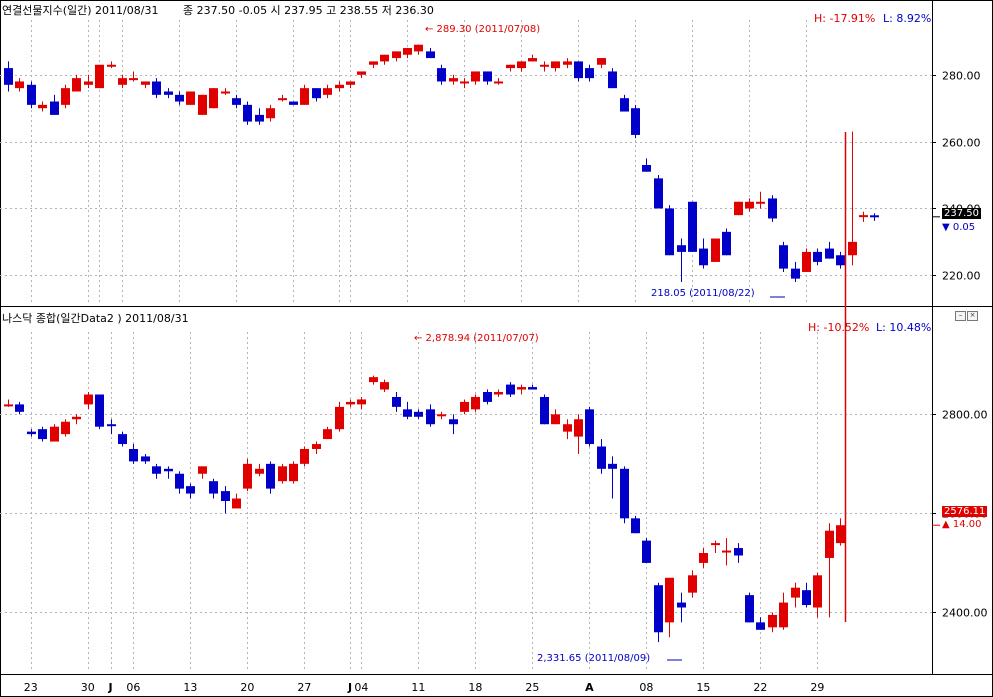 This screenshot has width=993, height=697. What do you see at coordinates (349, 687) in the screenshot?
I see `x-axis-label: J` at bounding box center [349, 687].